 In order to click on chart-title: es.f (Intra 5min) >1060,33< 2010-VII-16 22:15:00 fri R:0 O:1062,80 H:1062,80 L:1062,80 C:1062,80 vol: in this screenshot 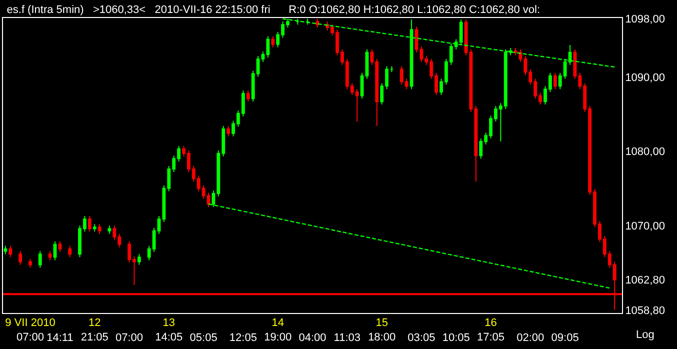, I will do `click(273, 10)`.